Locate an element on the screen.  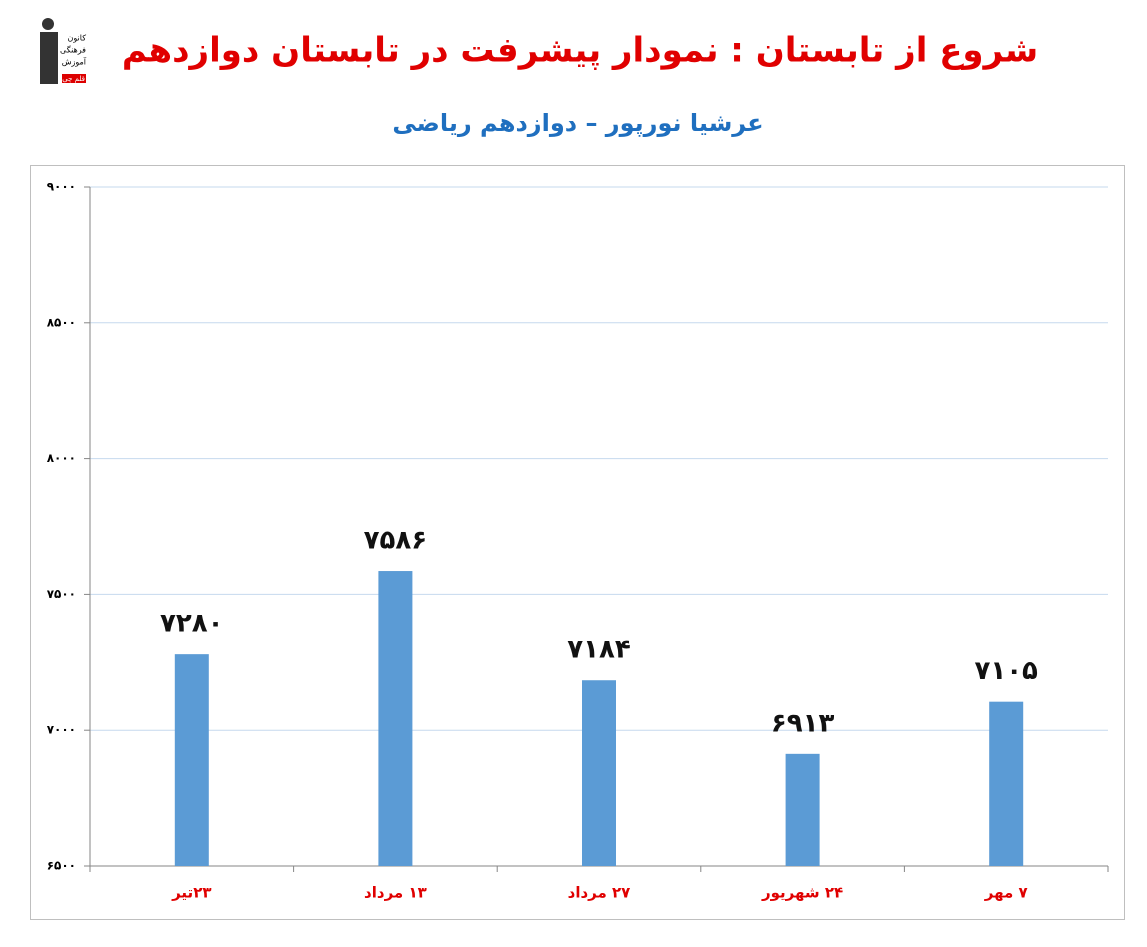
x-tick-label: ۷ مهر is located at coordinates (1006, 893).